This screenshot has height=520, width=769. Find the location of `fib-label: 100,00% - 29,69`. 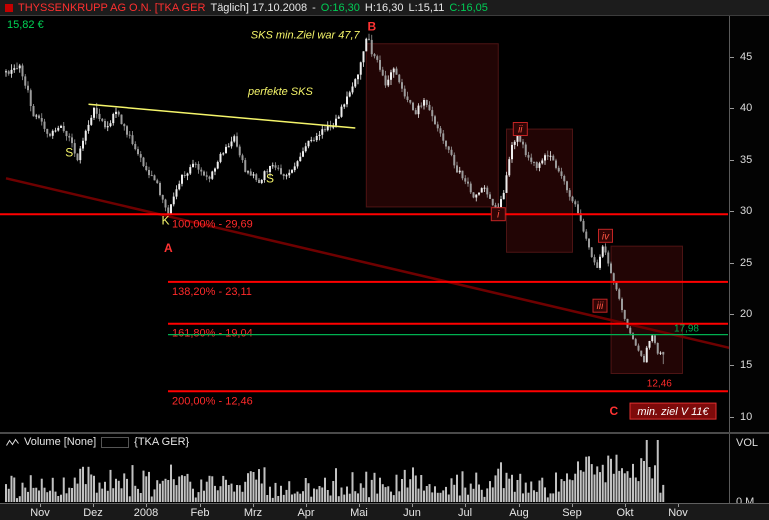

fib-label: 100,00% - 29,69 is located at coordinates (212, 224).